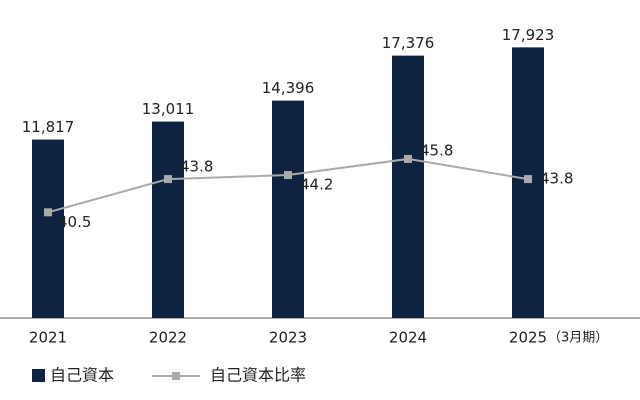 The image size is (640, 400). I want to click on x-tick-label: 2025, so click(528, 338).